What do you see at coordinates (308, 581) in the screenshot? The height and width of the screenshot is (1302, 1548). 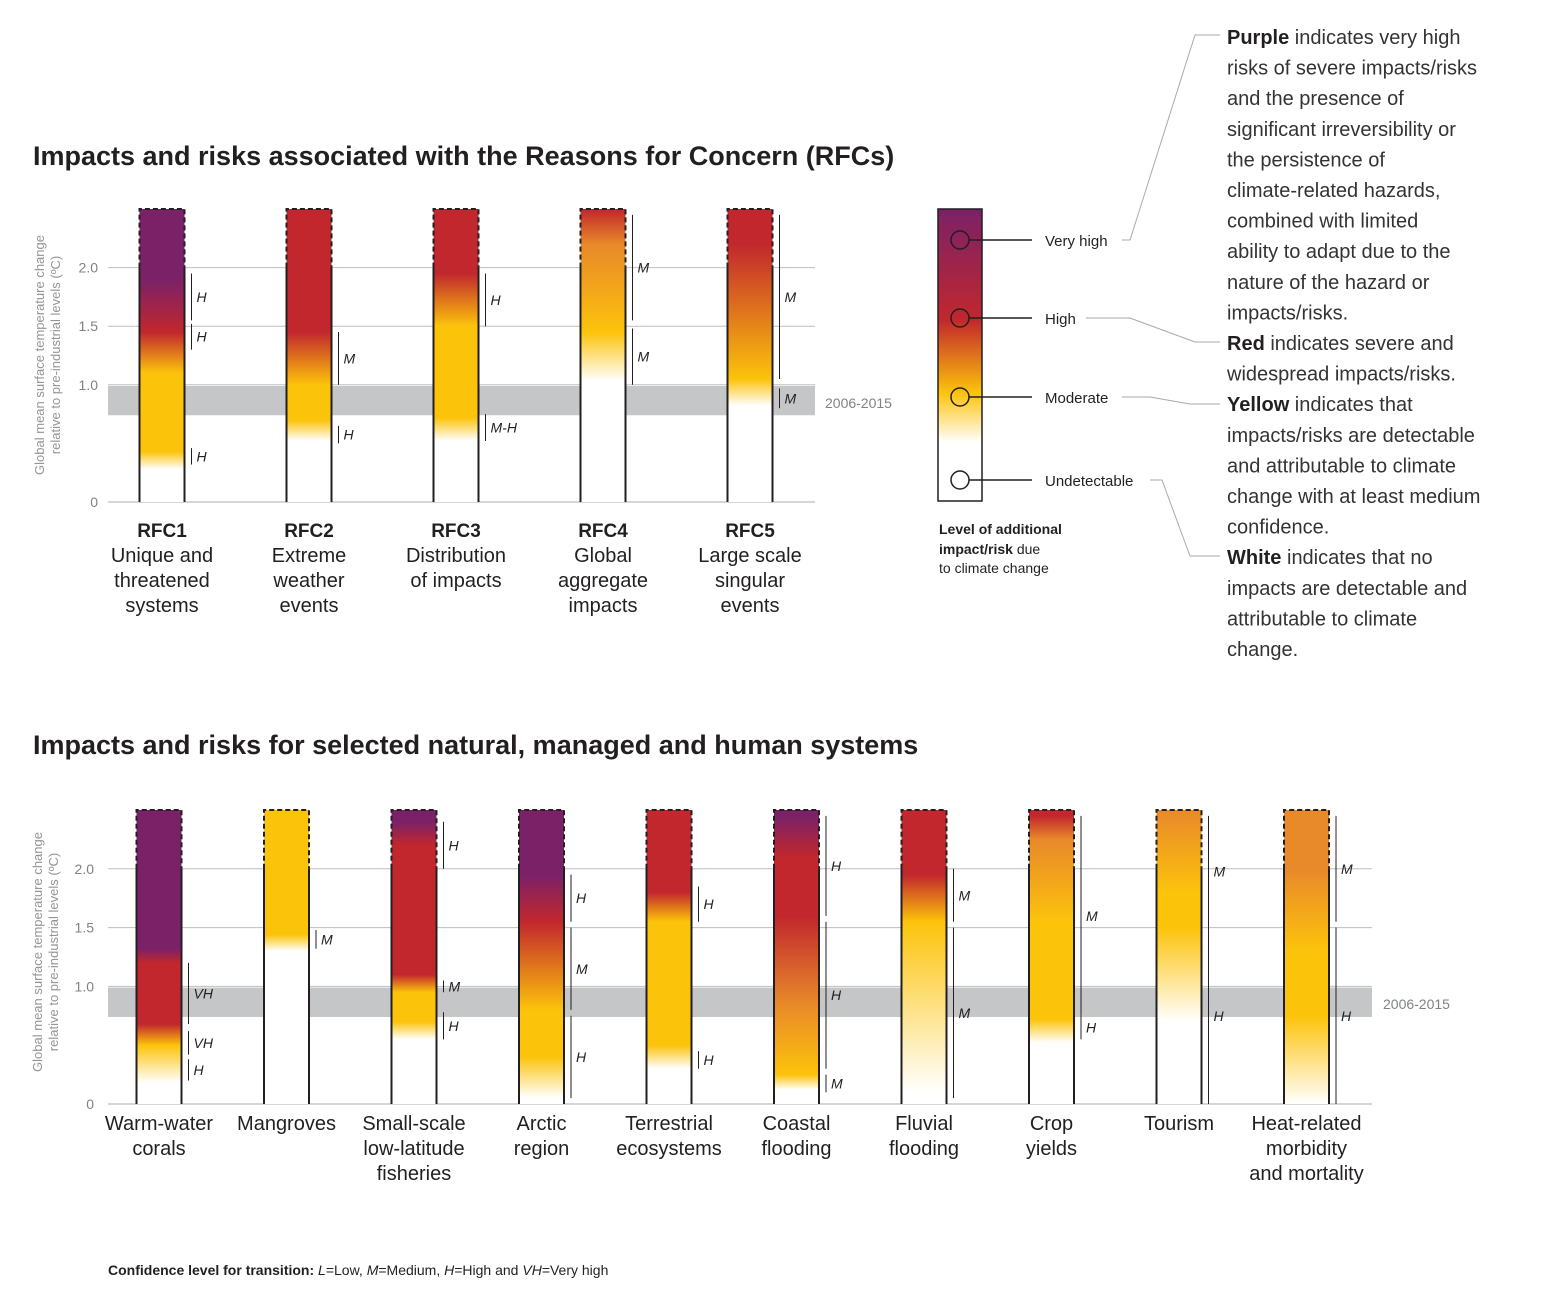 I see `bar-category-label: weather` at bounding box center [308, 581].